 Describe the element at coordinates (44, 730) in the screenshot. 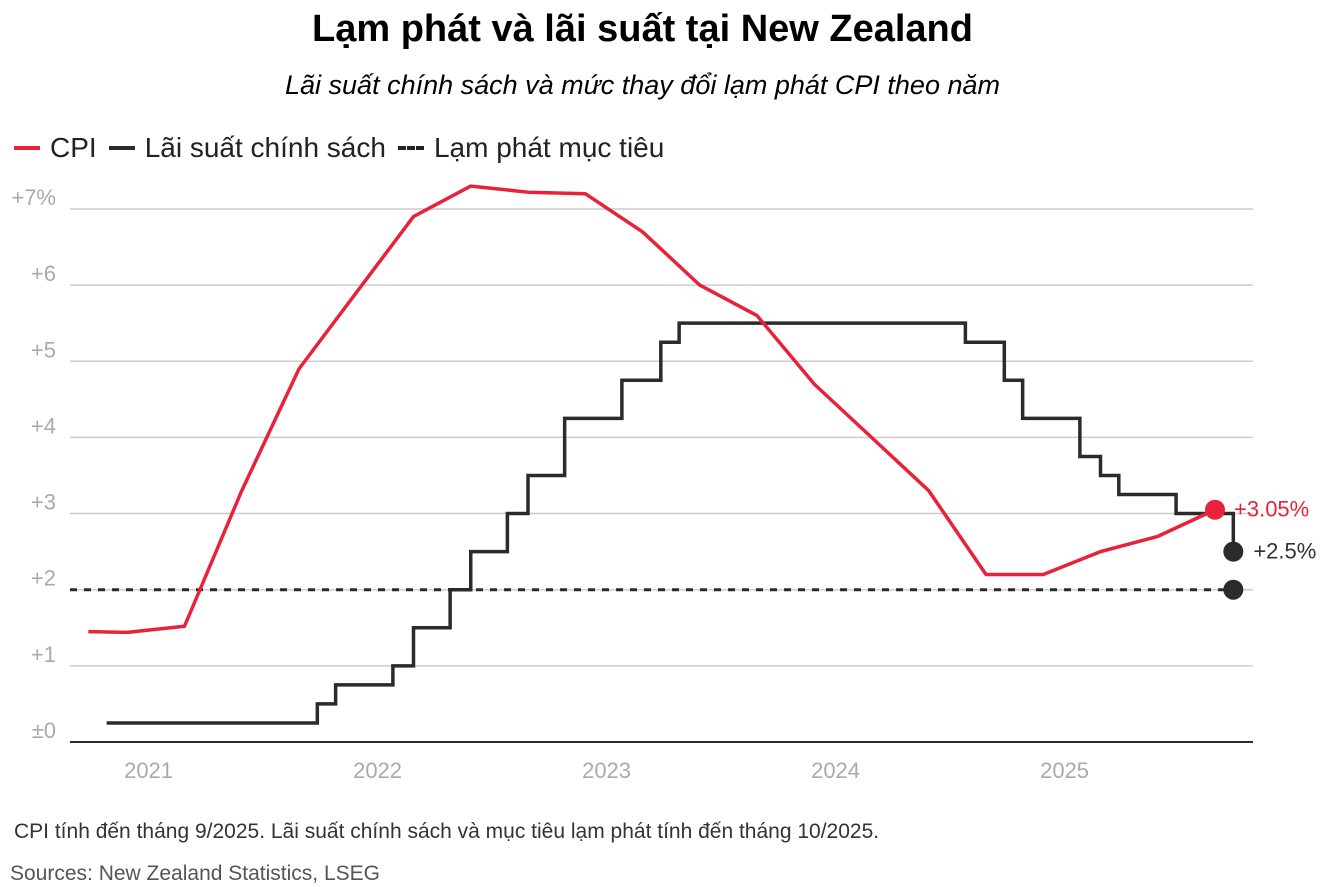

I see `y-tick-label: ±0` at that location.